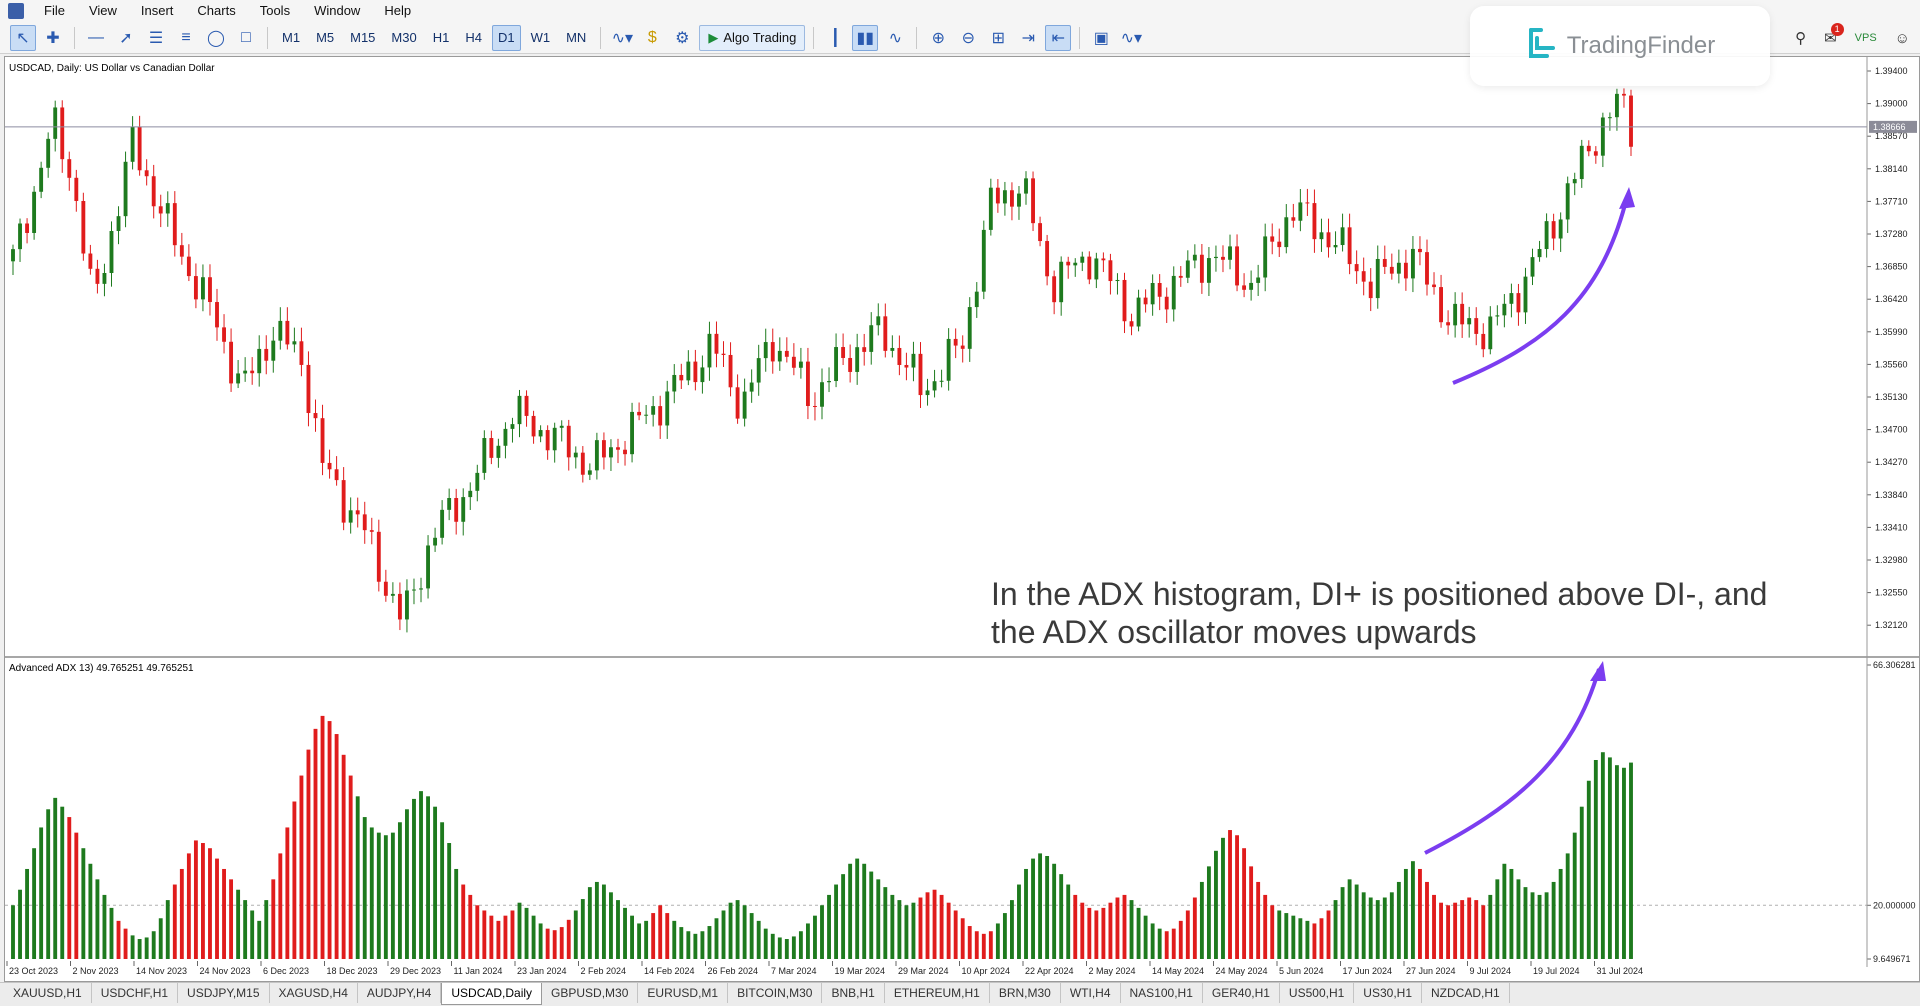 This screenshot has height=1006, width=1920. I want to click on search-icon: ⚲, so click(1801, 38).